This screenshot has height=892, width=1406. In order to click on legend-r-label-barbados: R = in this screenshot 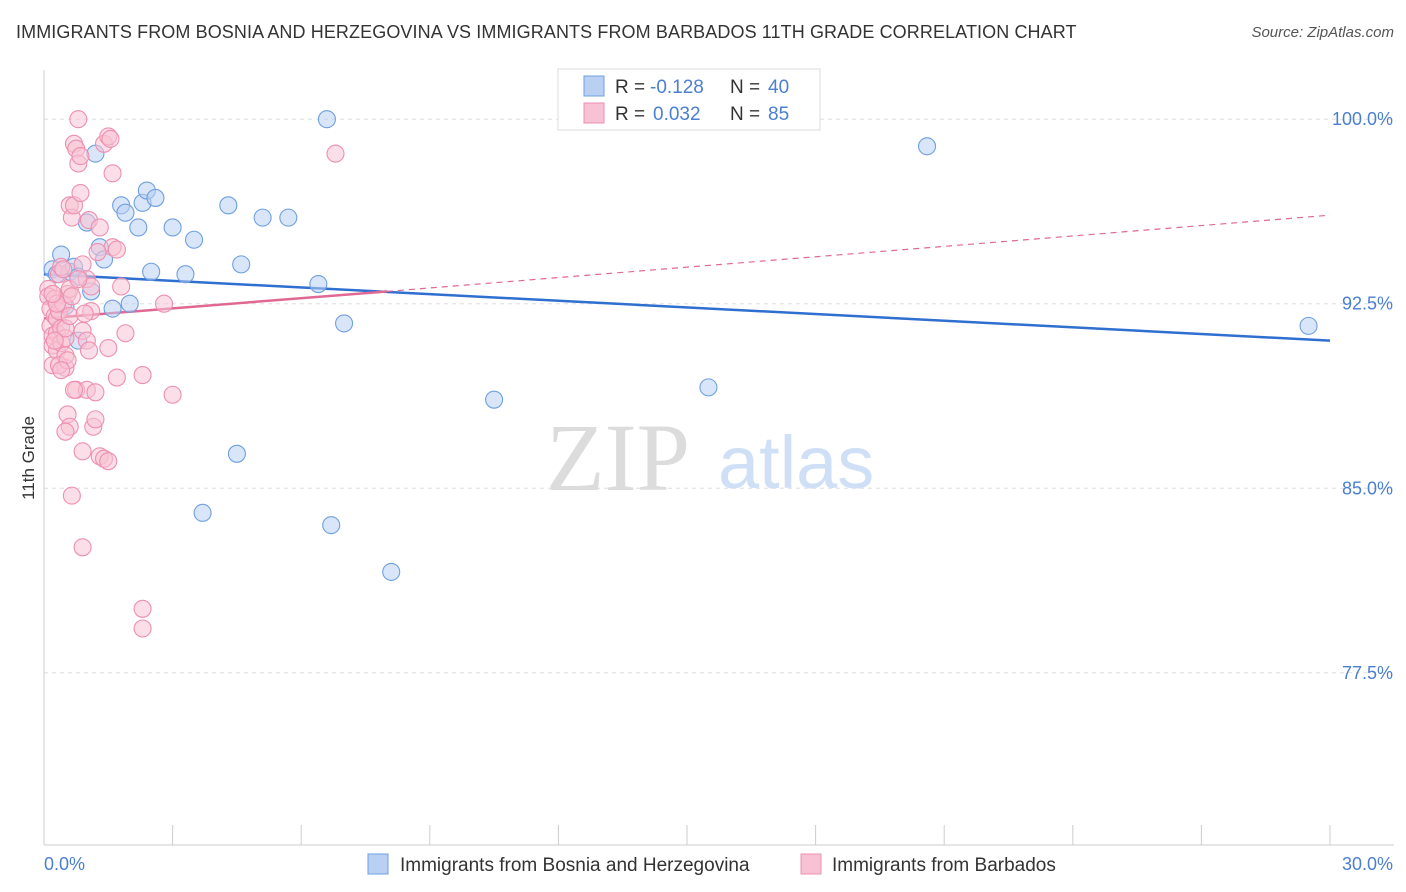, I will do `click(632, 114)`.